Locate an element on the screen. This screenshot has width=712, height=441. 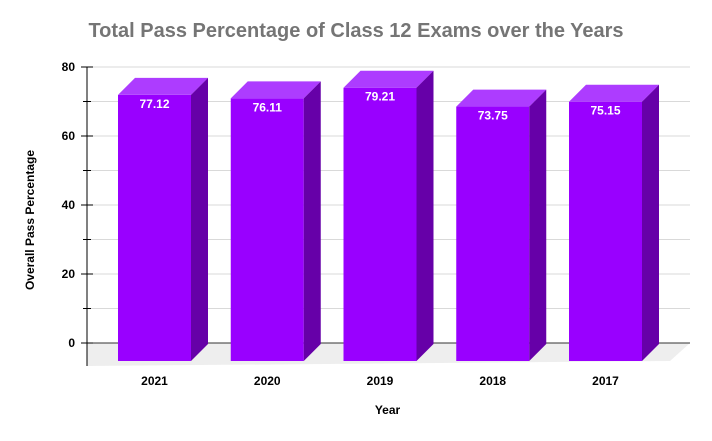
bar-2020: 76.11 is located at coordinates (275, 221).